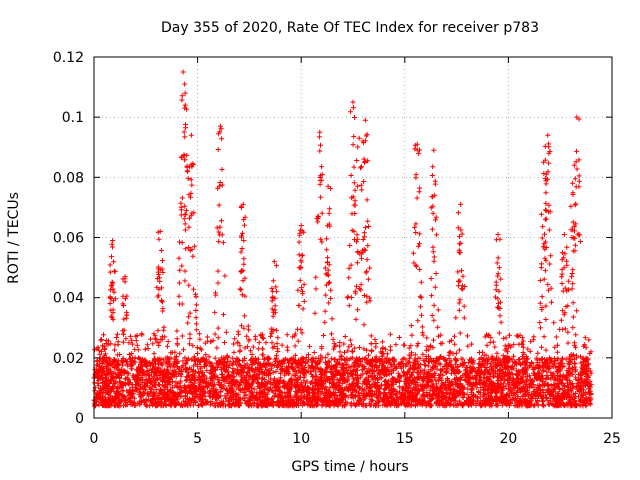  Describe the element at coordinates (197, 439) in the screenshot. I see `x-tick-label: 5` at that location.